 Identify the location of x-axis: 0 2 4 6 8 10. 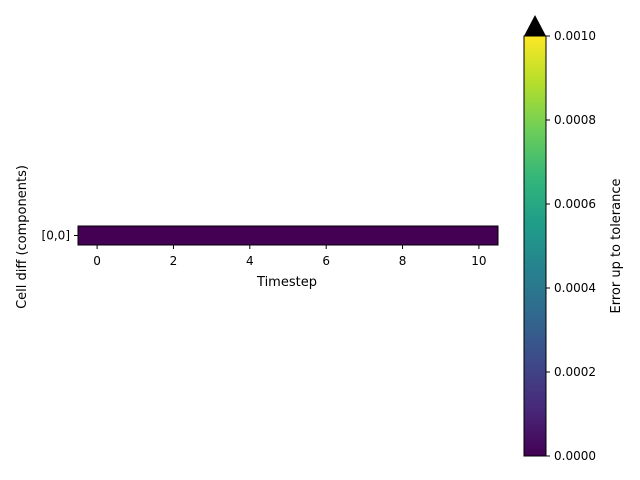
(290, 256).